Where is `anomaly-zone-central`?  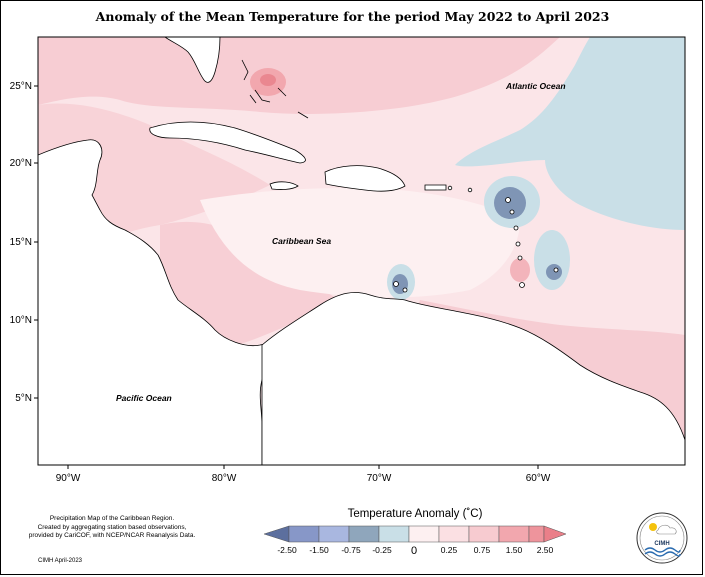 anomaly-zone-central is located at coordinates (250, 285).